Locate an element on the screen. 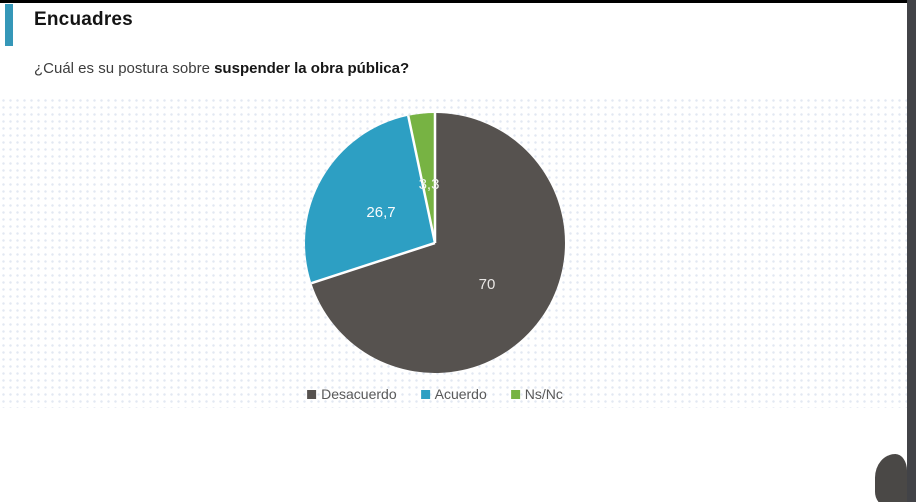 This screenshot has height=502, width=916. legend-item-nsnc: Ns/Nc is located at coordinates (536, 394).